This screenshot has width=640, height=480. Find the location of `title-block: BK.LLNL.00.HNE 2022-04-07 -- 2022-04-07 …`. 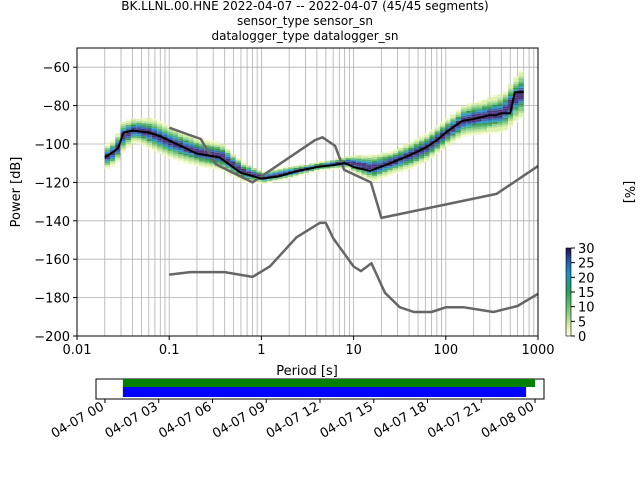

title-block: BK.LLNL.00.HNE 2022-04-07 -- 2022-04-07 … is located at coordinates (304, 21).